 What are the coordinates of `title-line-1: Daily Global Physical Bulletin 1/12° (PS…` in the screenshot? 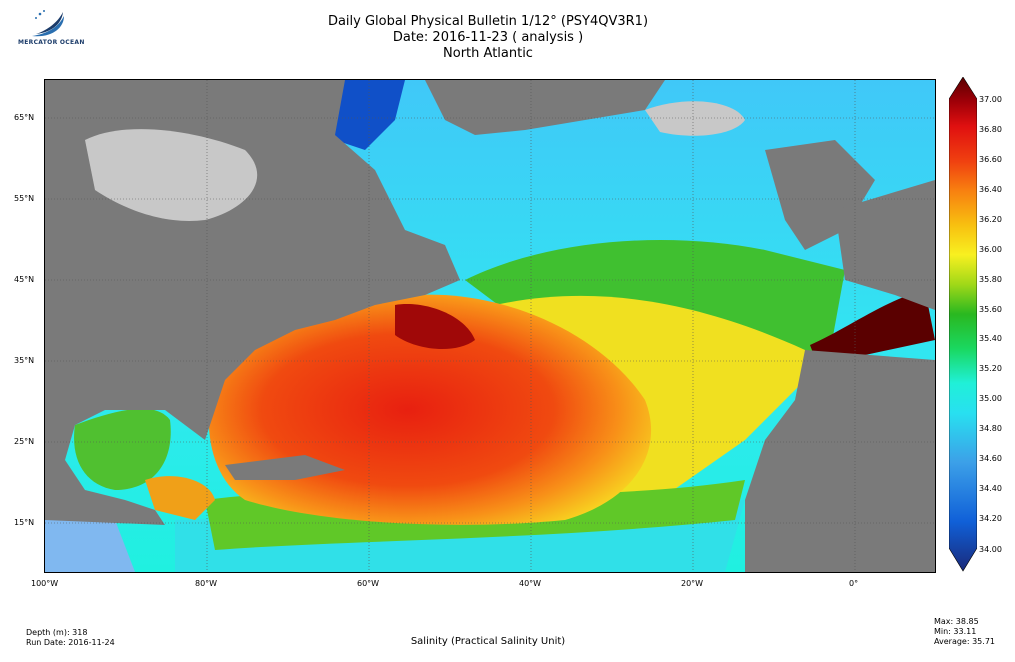 It's located at (488, 21).